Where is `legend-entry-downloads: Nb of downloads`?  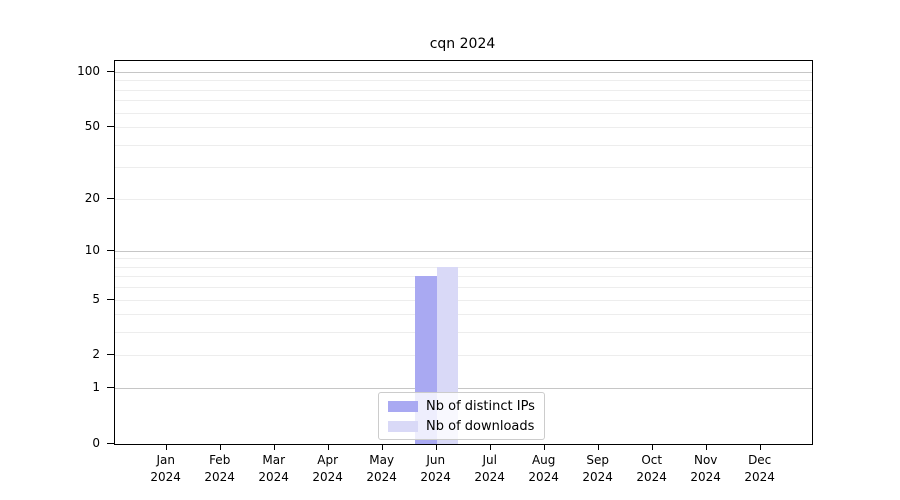 legend-entry-downloads: Nb of downloads is located at coordinates (461, 426).